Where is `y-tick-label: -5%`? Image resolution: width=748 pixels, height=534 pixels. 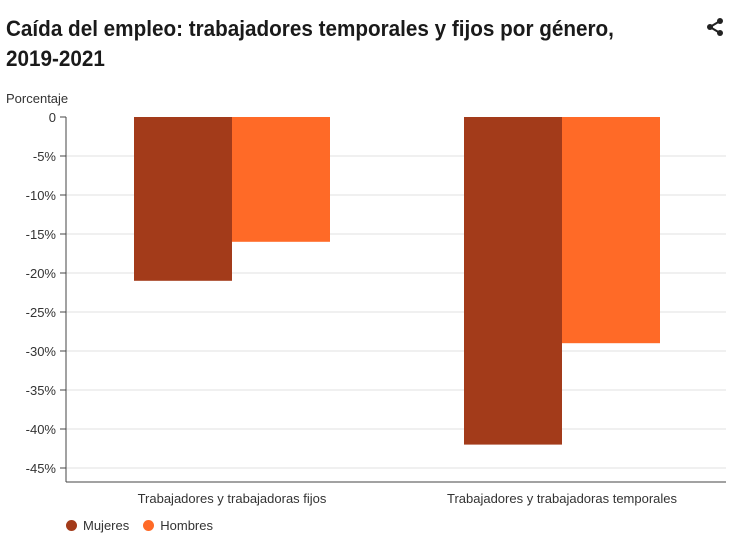
y-tick-label: -5% is located at coordinates (45, 156).